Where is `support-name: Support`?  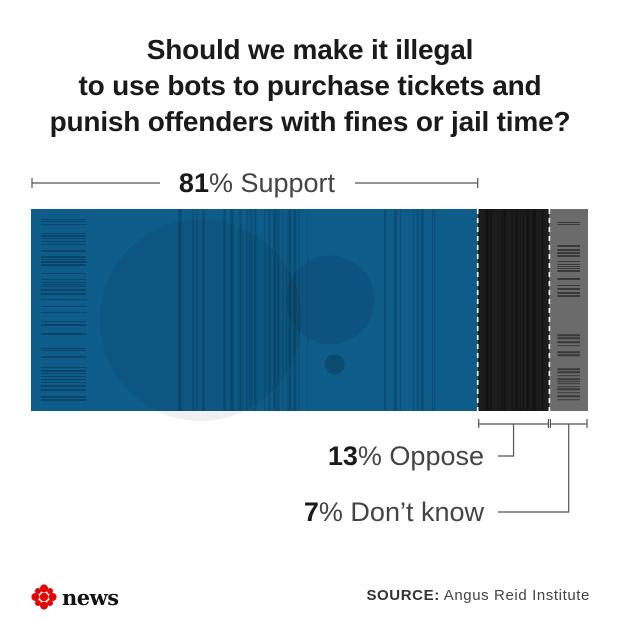
support-name: Support is located at coordinates (284, 183).